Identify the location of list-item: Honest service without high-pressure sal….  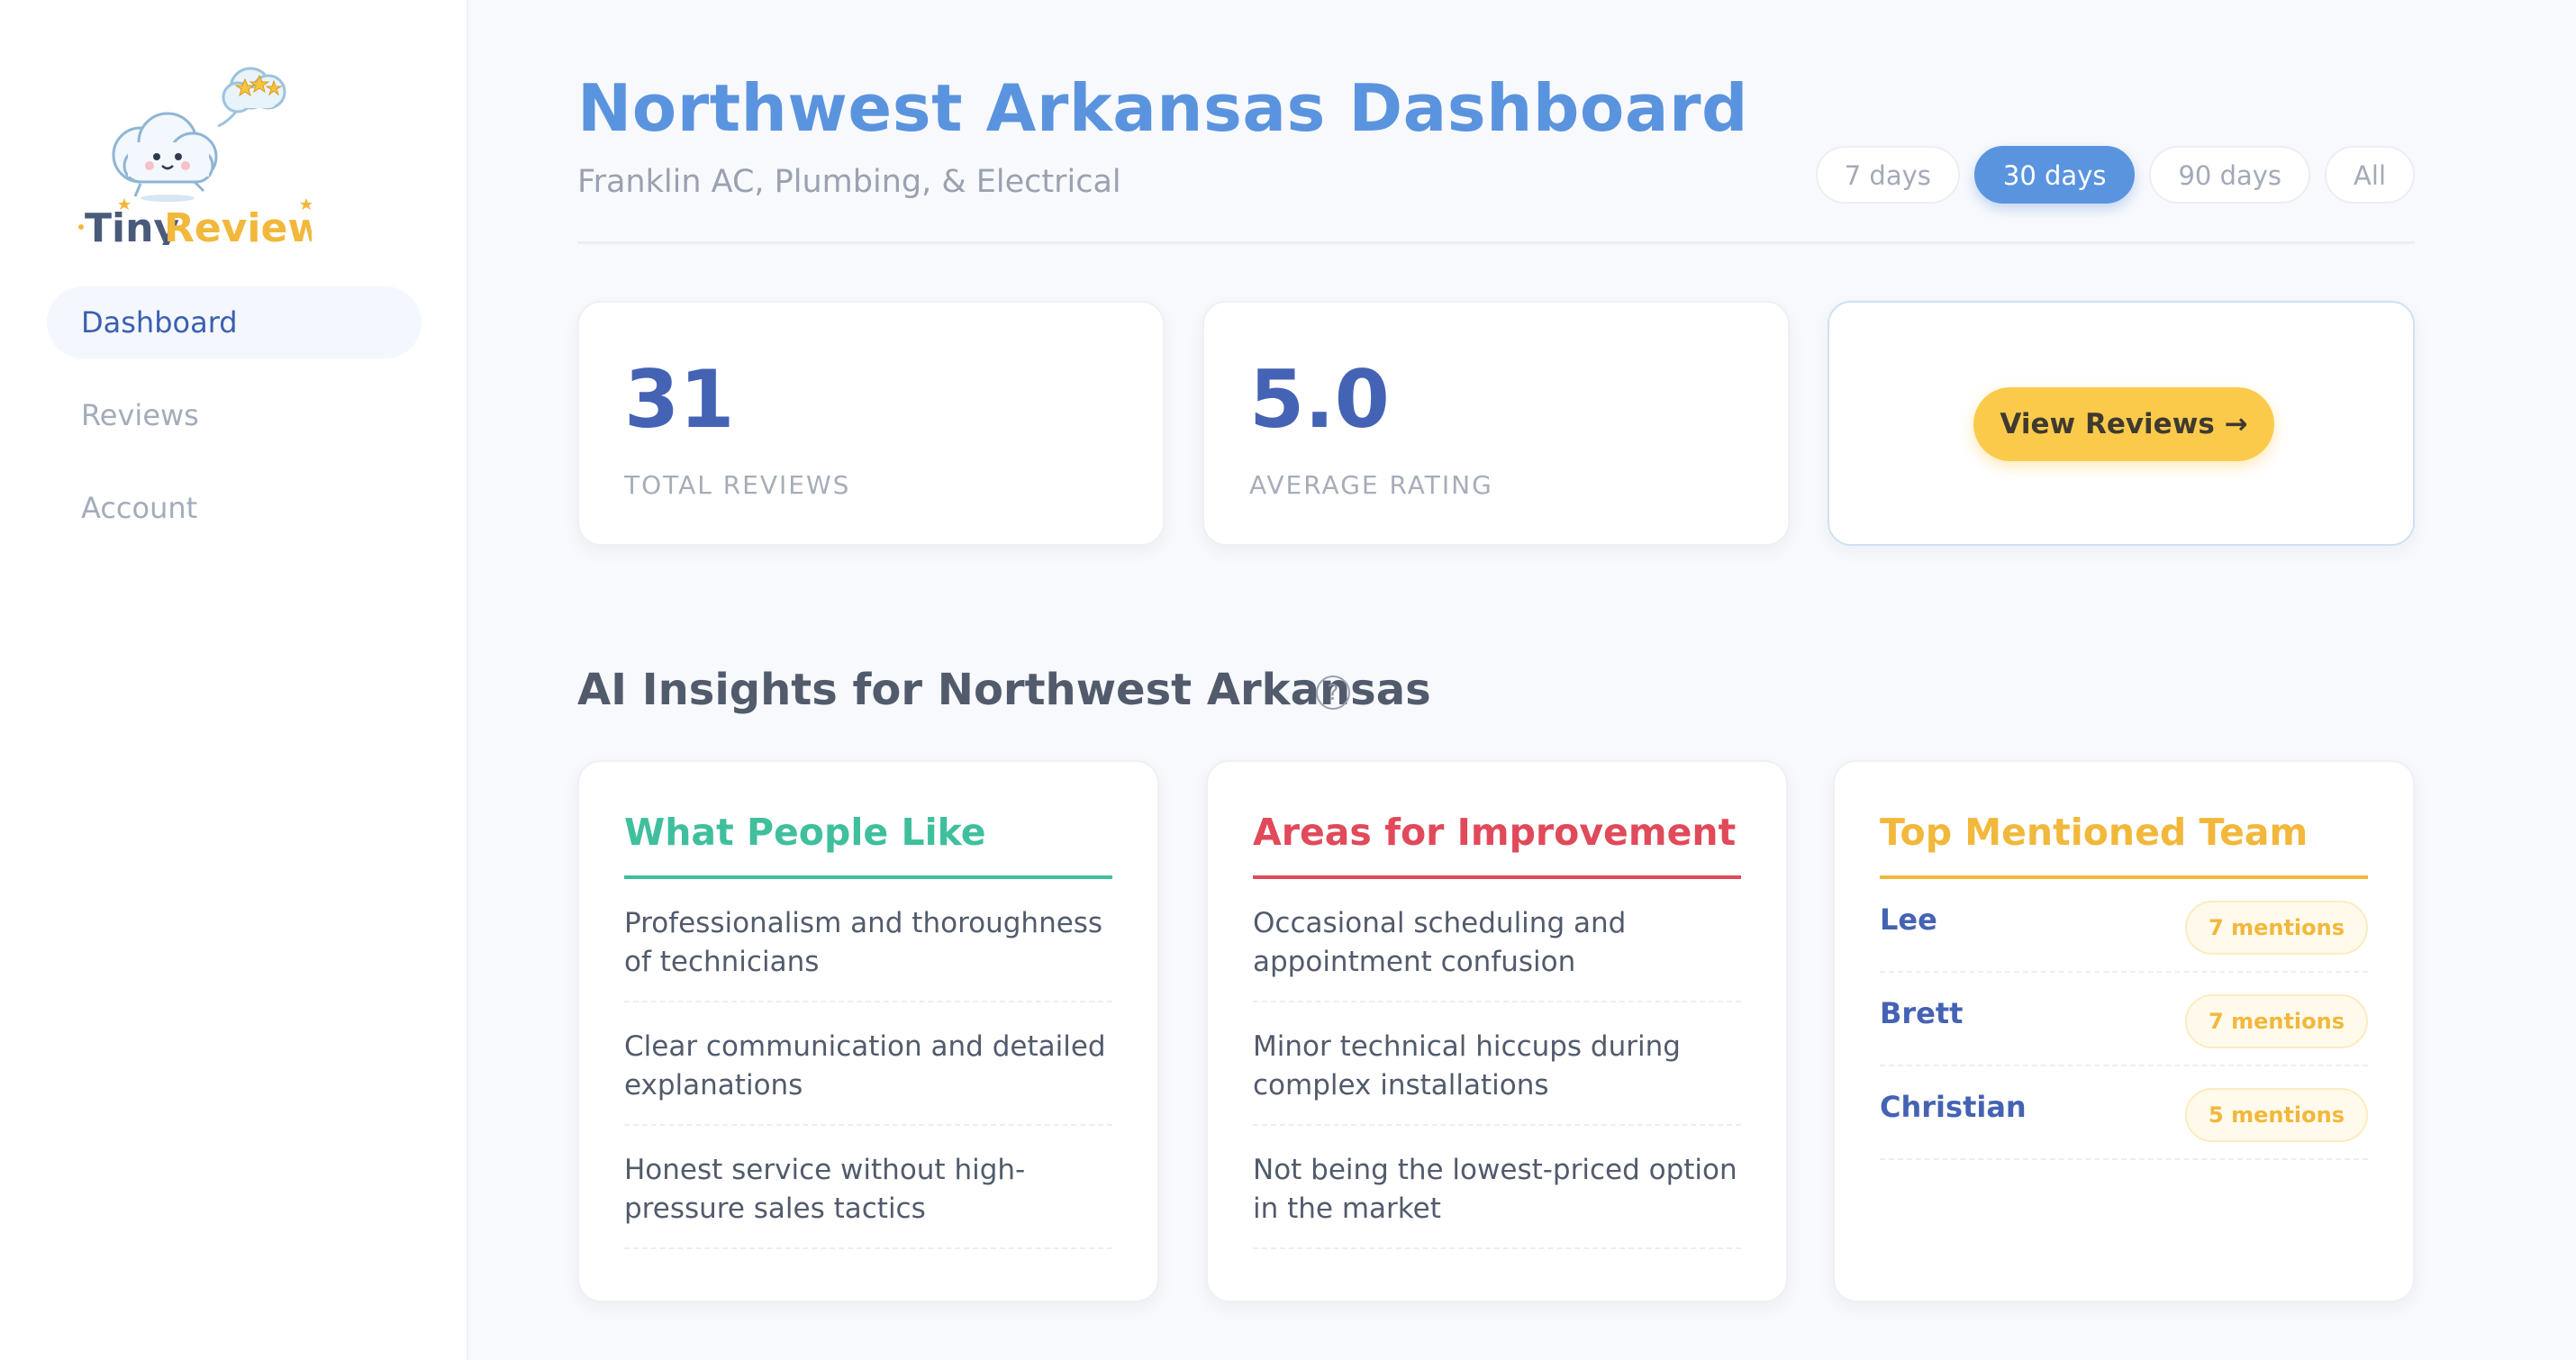
(868, 1188).